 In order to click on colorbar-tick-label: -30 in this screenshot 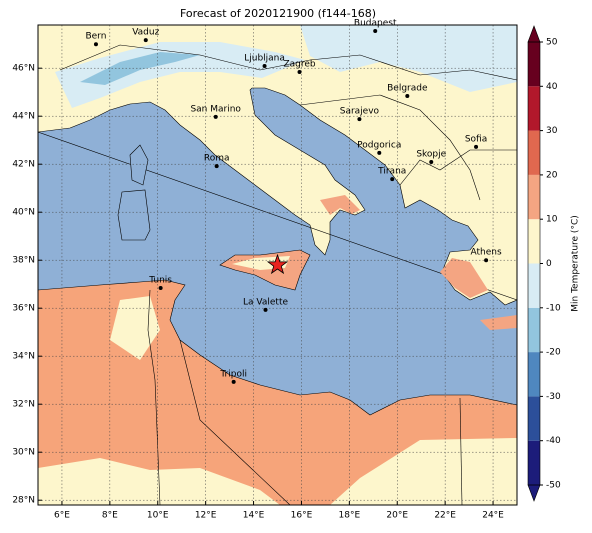, I will do `click(553, 397)`.